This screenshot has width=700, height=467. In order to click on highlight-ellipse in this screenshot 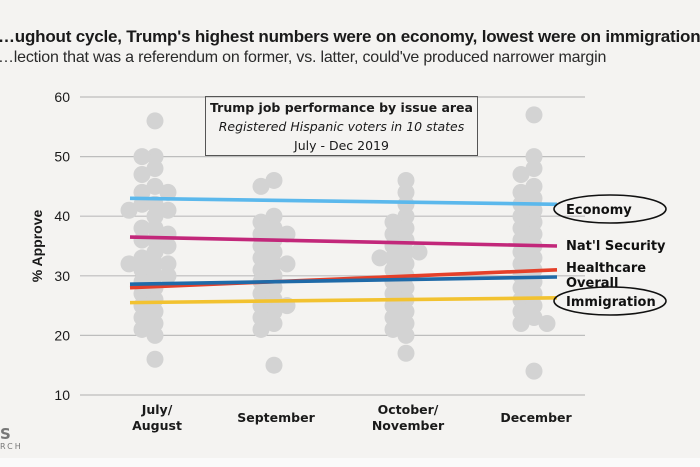, I will do `click(610, 301)`.